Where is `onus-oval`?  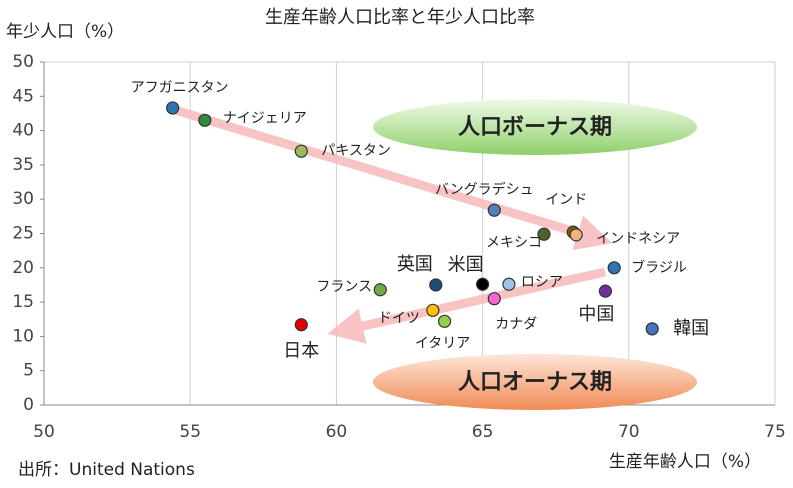 onus-oval is located at coordinates (535, 382).